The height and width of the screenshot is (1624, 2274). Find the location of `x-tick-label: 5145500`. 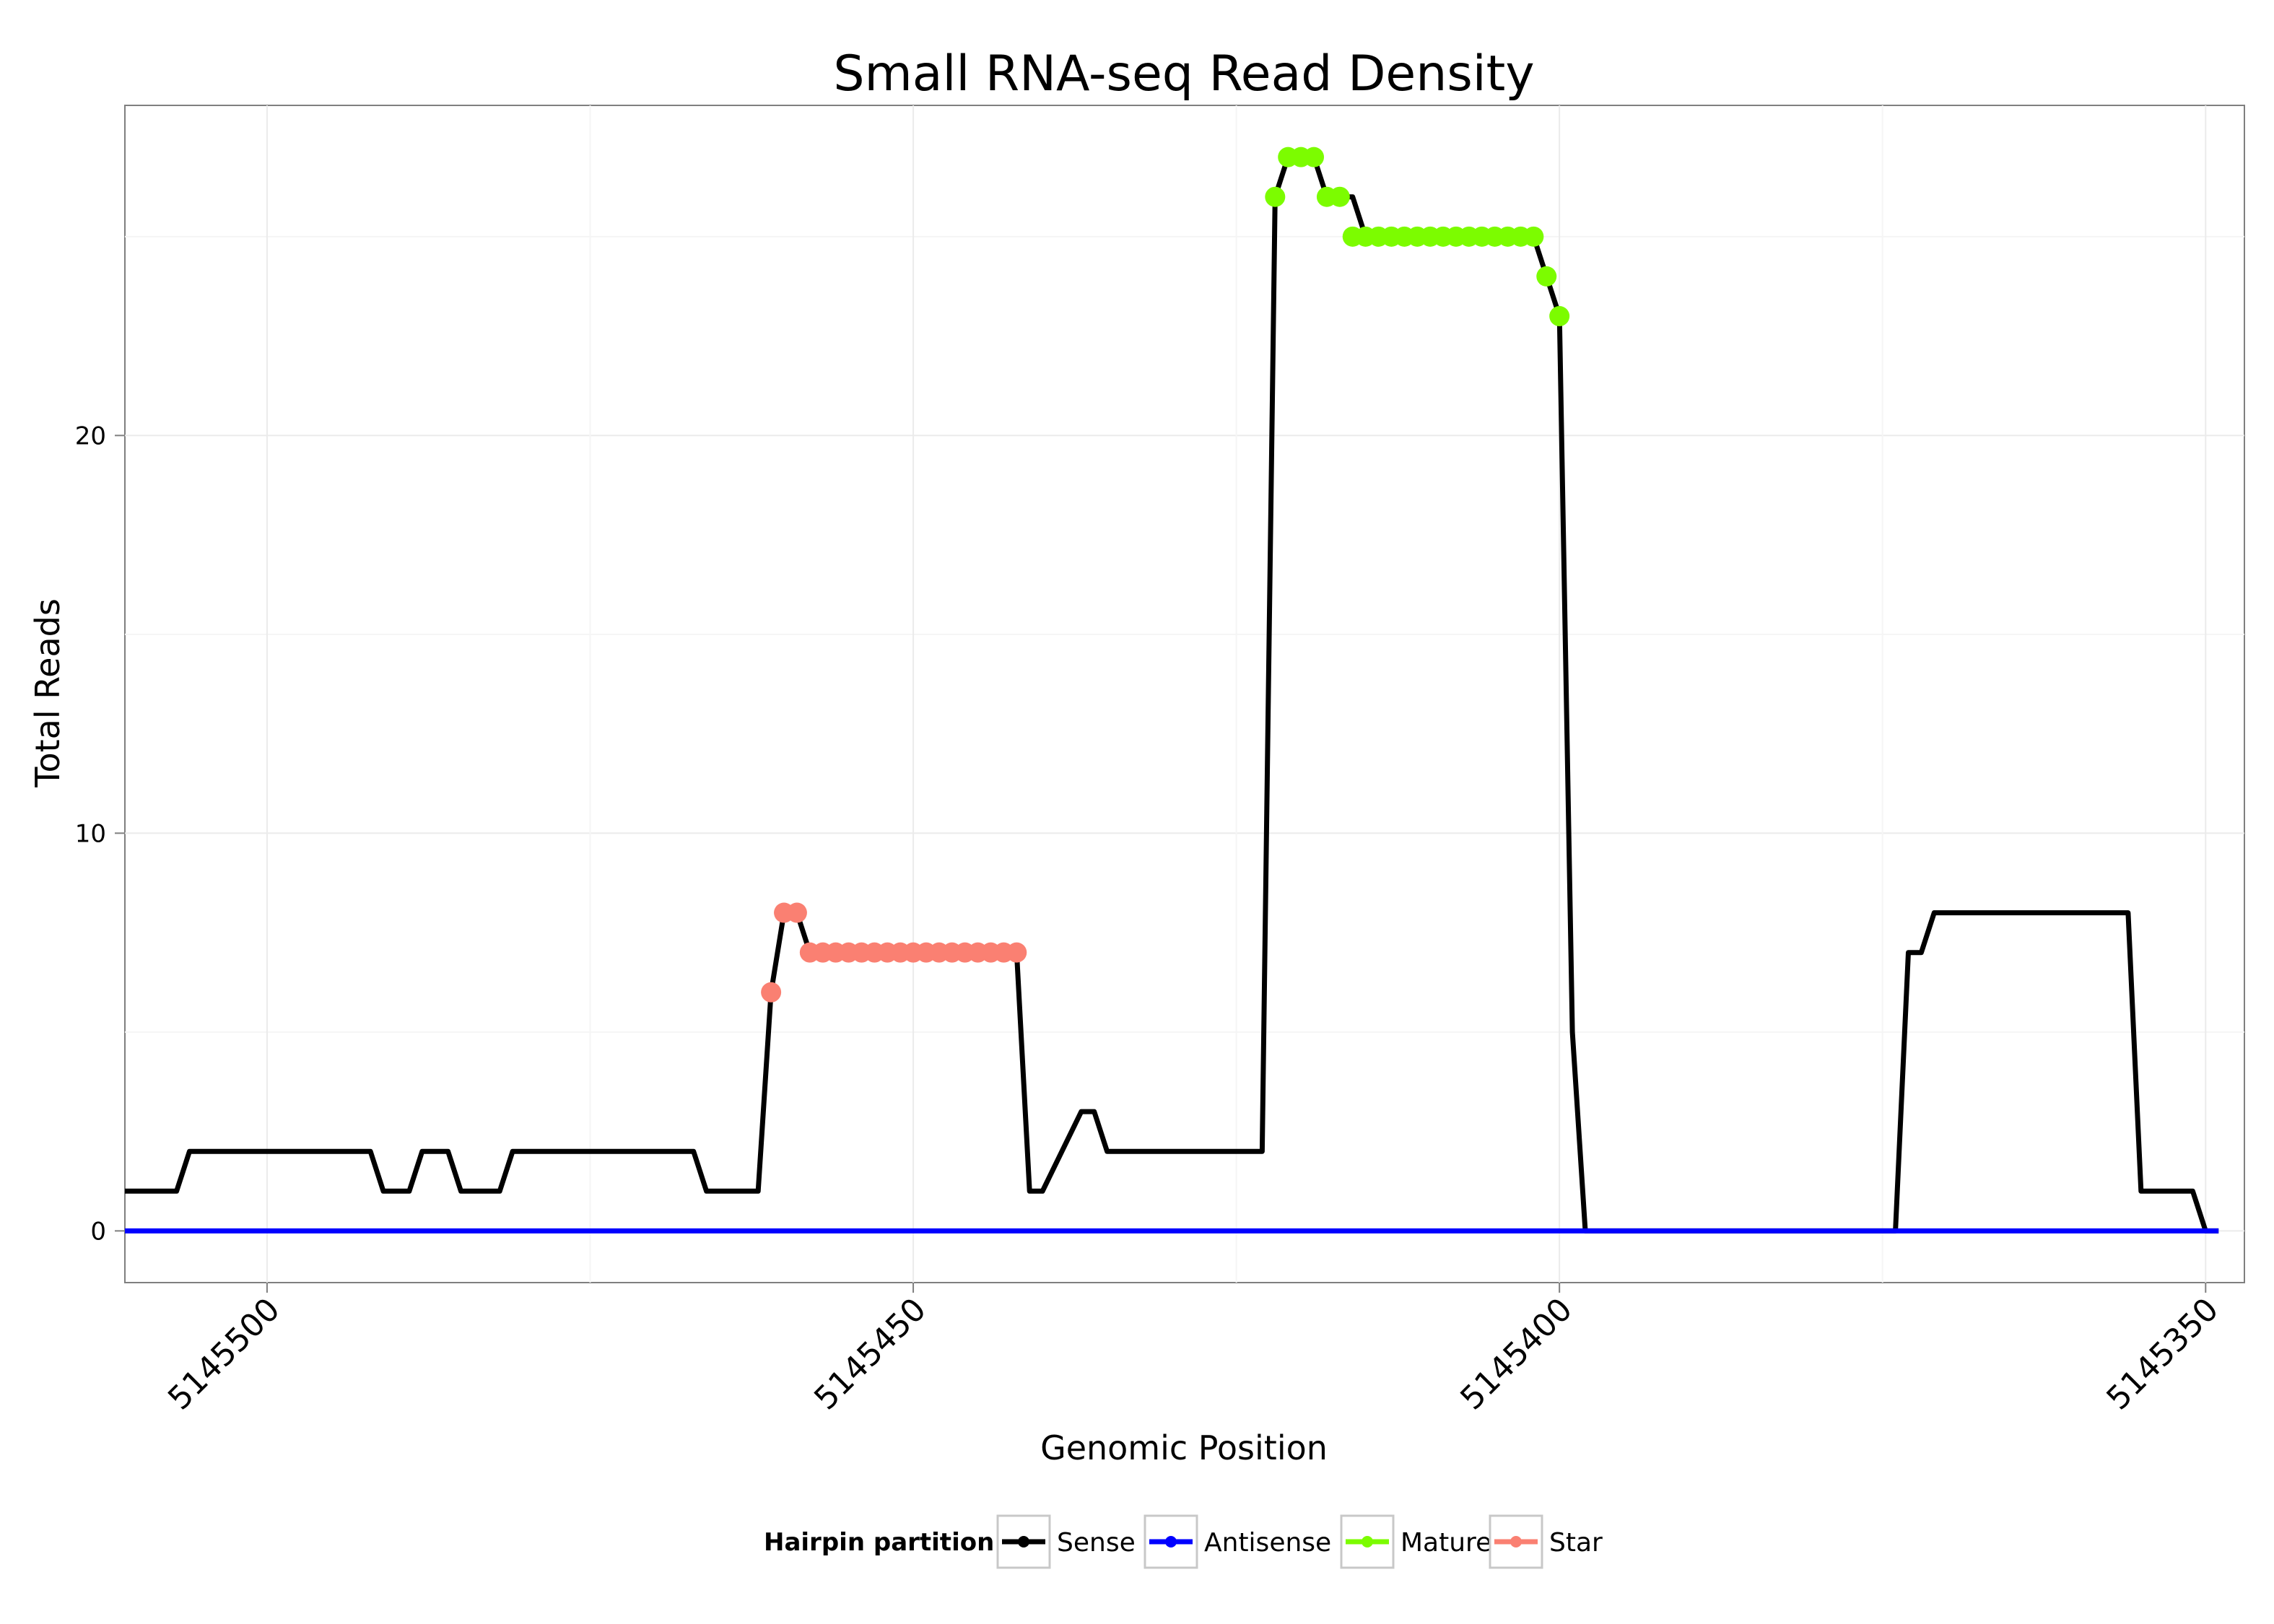

x-tick-label: 5145500 is located at coordinates (224, 1354).